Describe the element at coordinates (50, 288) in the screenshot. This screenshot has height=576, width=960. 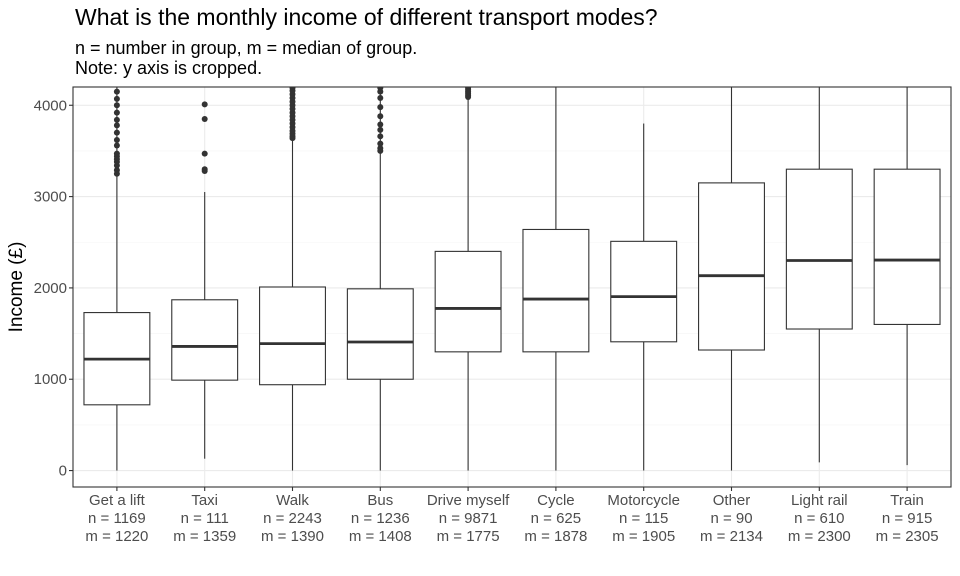
I see `y-tick-label: 2000` at that location.